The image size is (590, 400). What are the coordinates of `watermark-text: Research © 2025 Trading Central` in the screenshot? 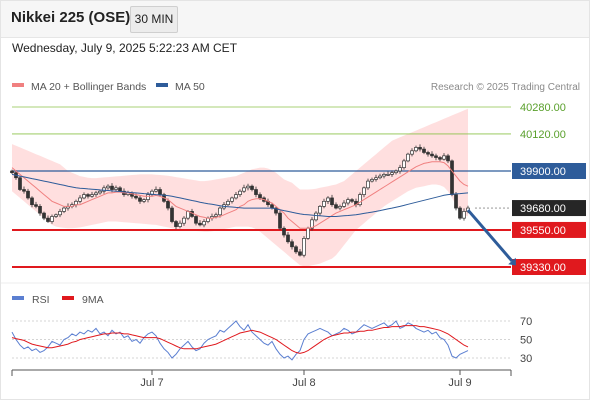 It's located at (505, 87).